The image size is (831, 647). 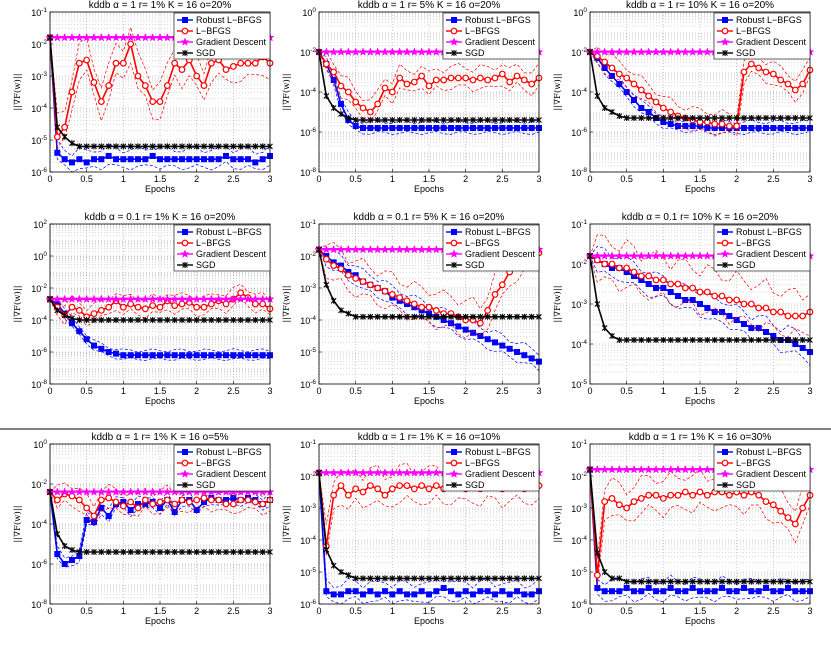 I want to click on legend-label: SGD, so click(x=206, y=485).